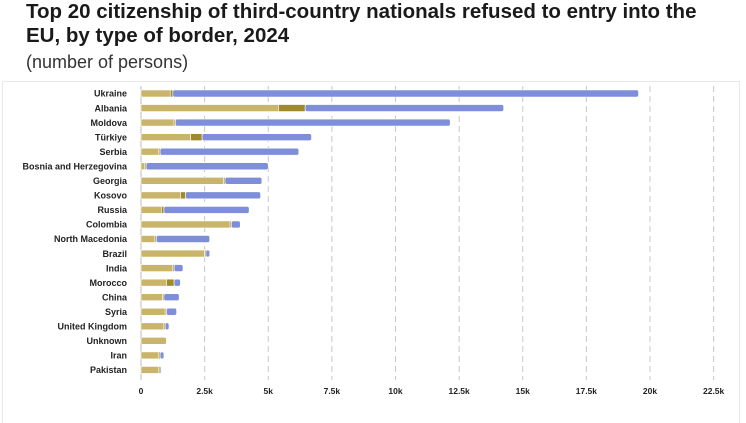  I want to click on category-label: United Kingdom, so click(93, 327).